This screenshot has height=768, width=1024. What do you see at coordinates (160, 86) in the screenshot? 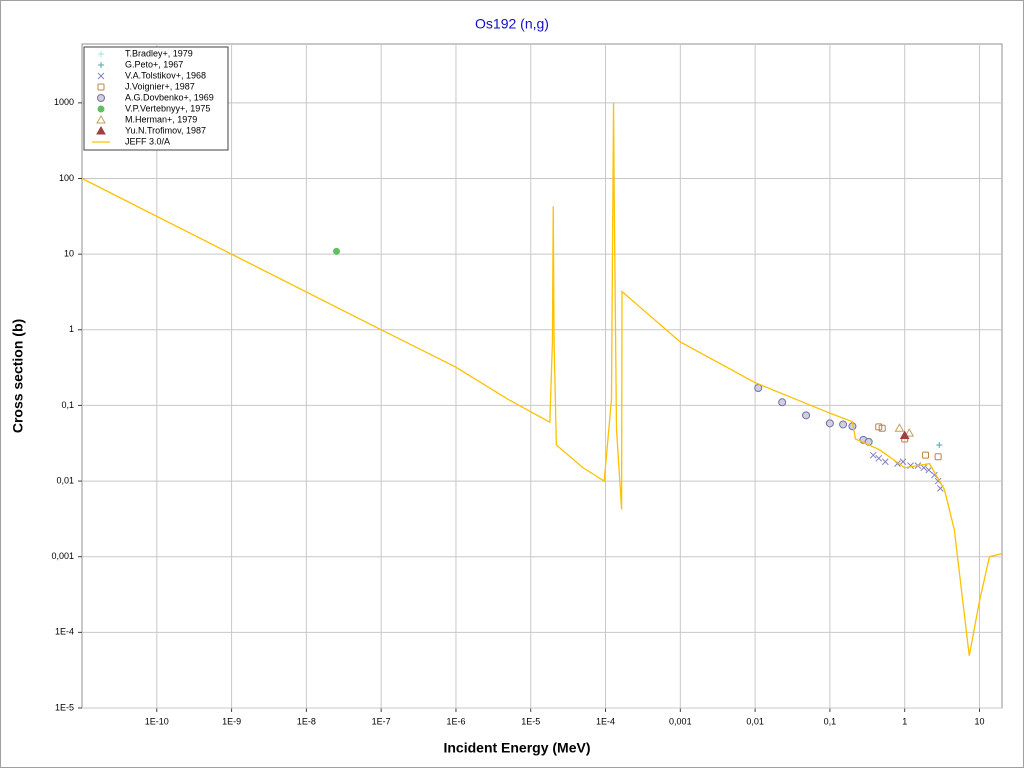
I see `legend-label: J.Voignier+, 1987` at bounding box center [160, 86].